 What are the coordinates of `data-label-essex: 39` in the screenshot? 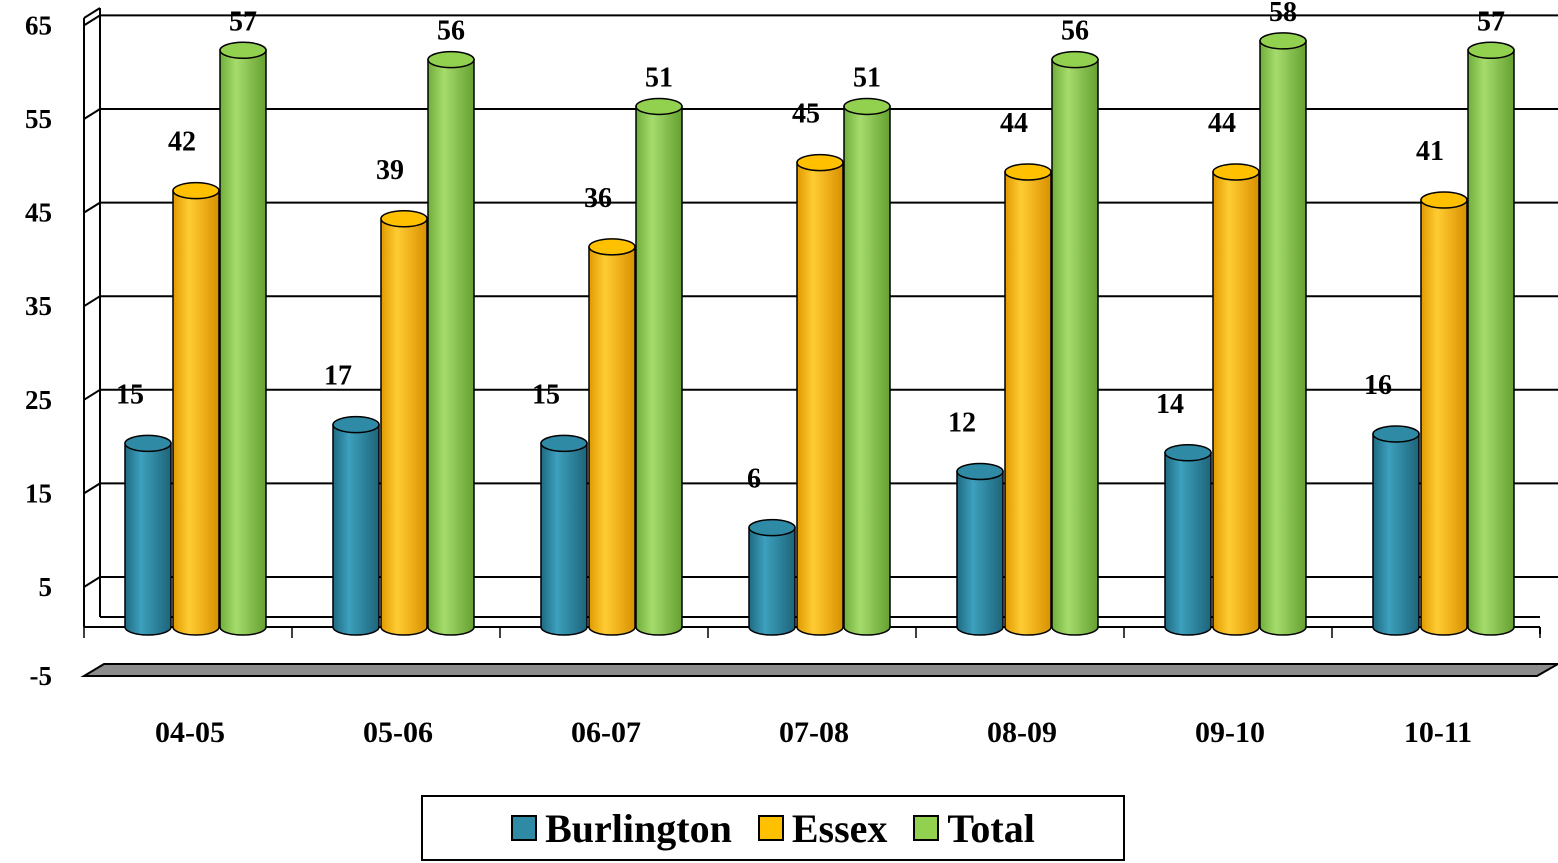 It's located at (390, 170).